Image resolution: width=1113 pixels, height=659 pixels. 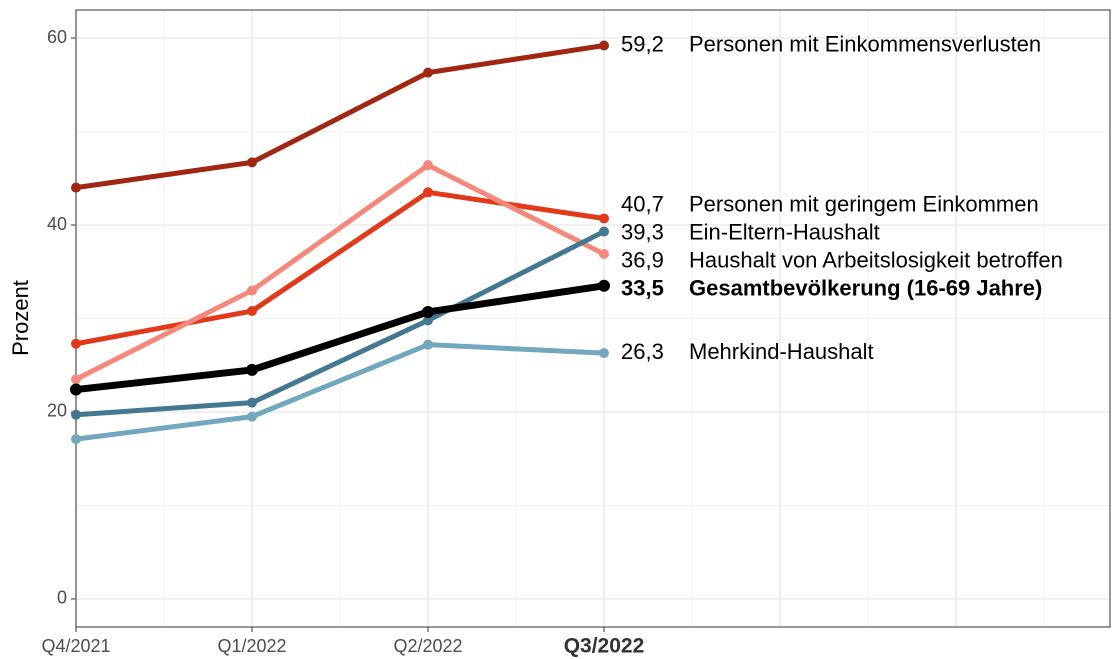 I want to click on y-tick-label: 60, so click(x=57, y=37).